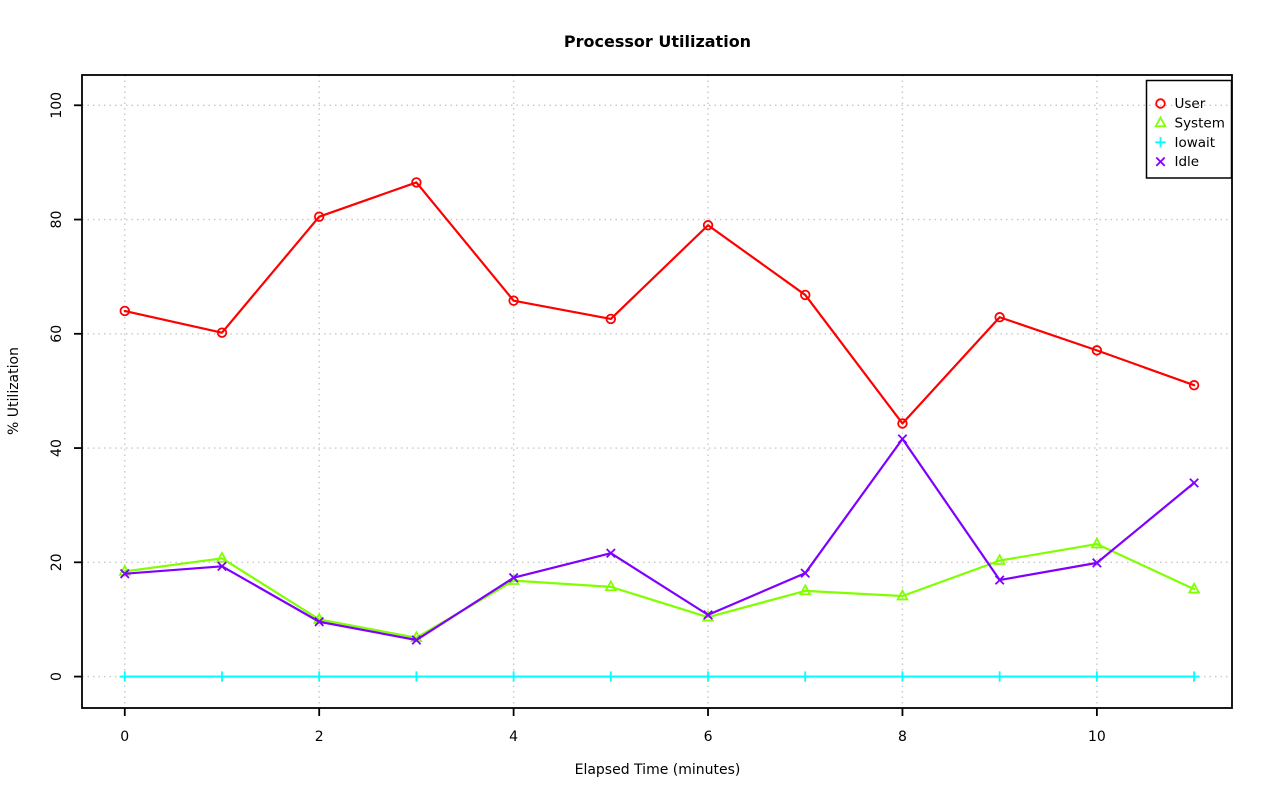  I want to click on y-tick-label: 100, so click(57, 105).